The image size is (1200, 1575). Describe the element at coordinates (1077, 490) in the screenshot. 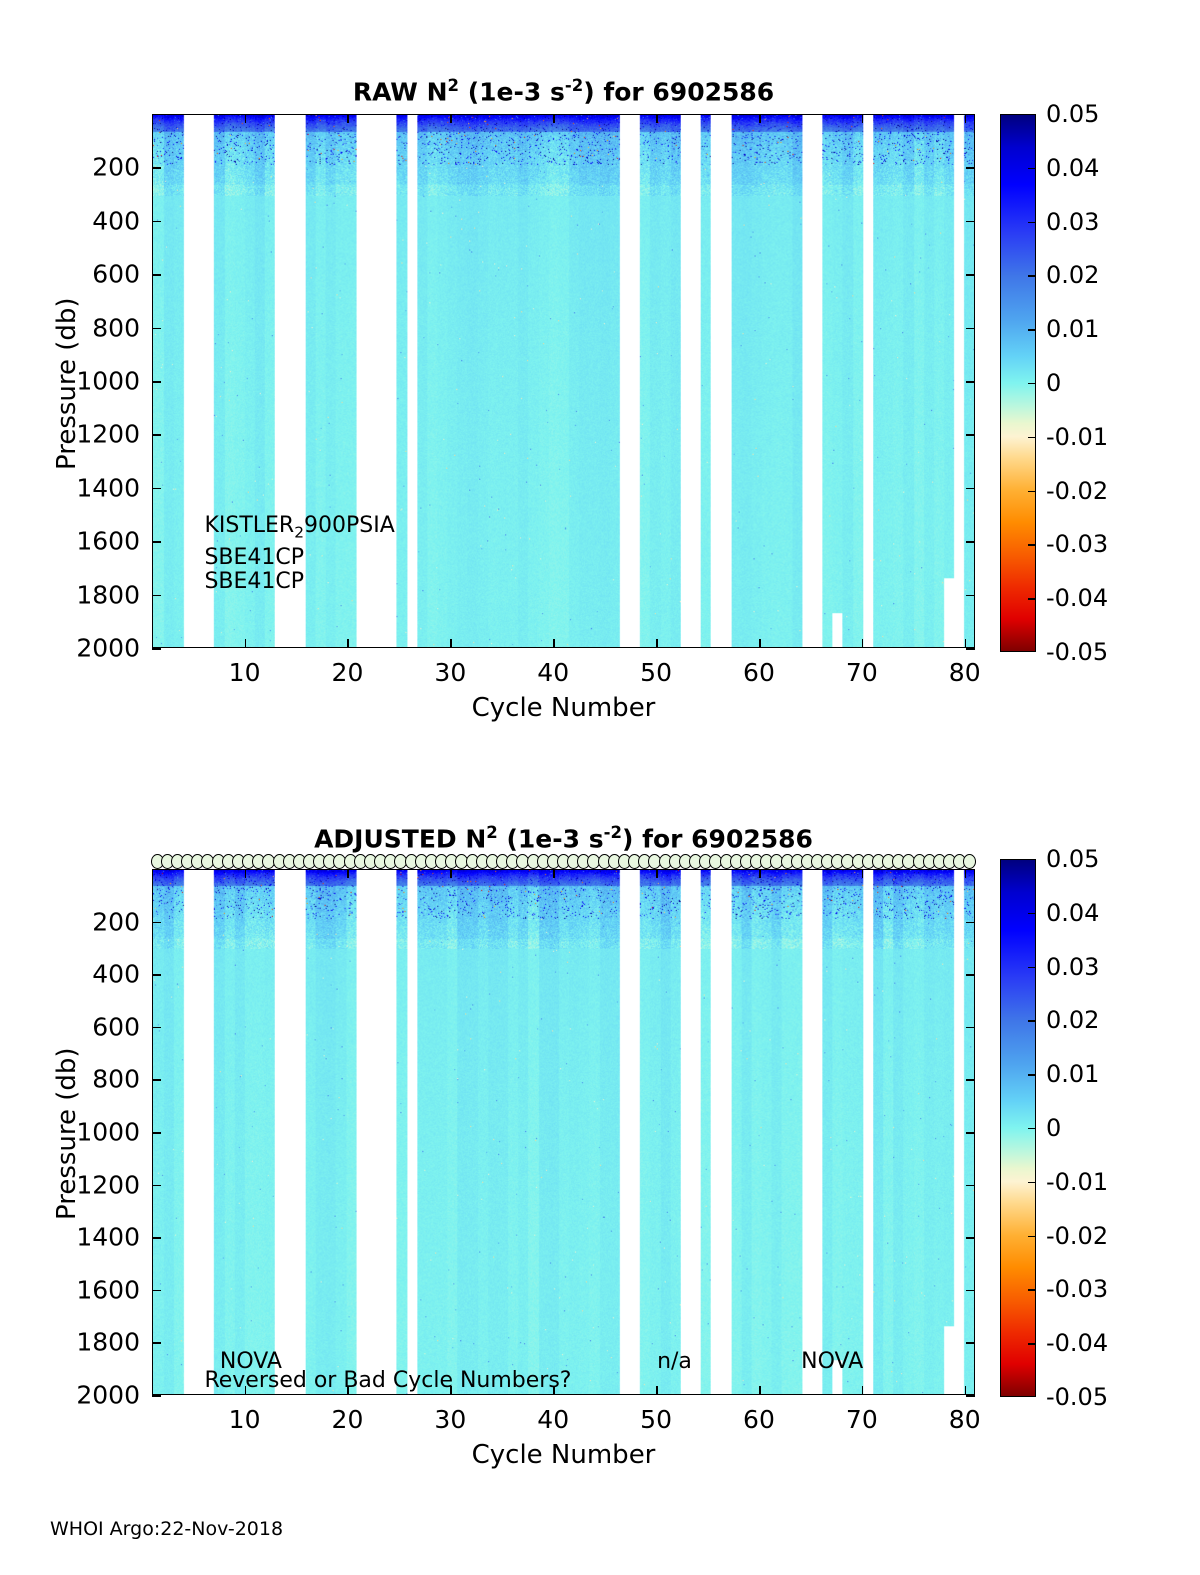

I see `colorbar-tick-label: -0.02` at that location.